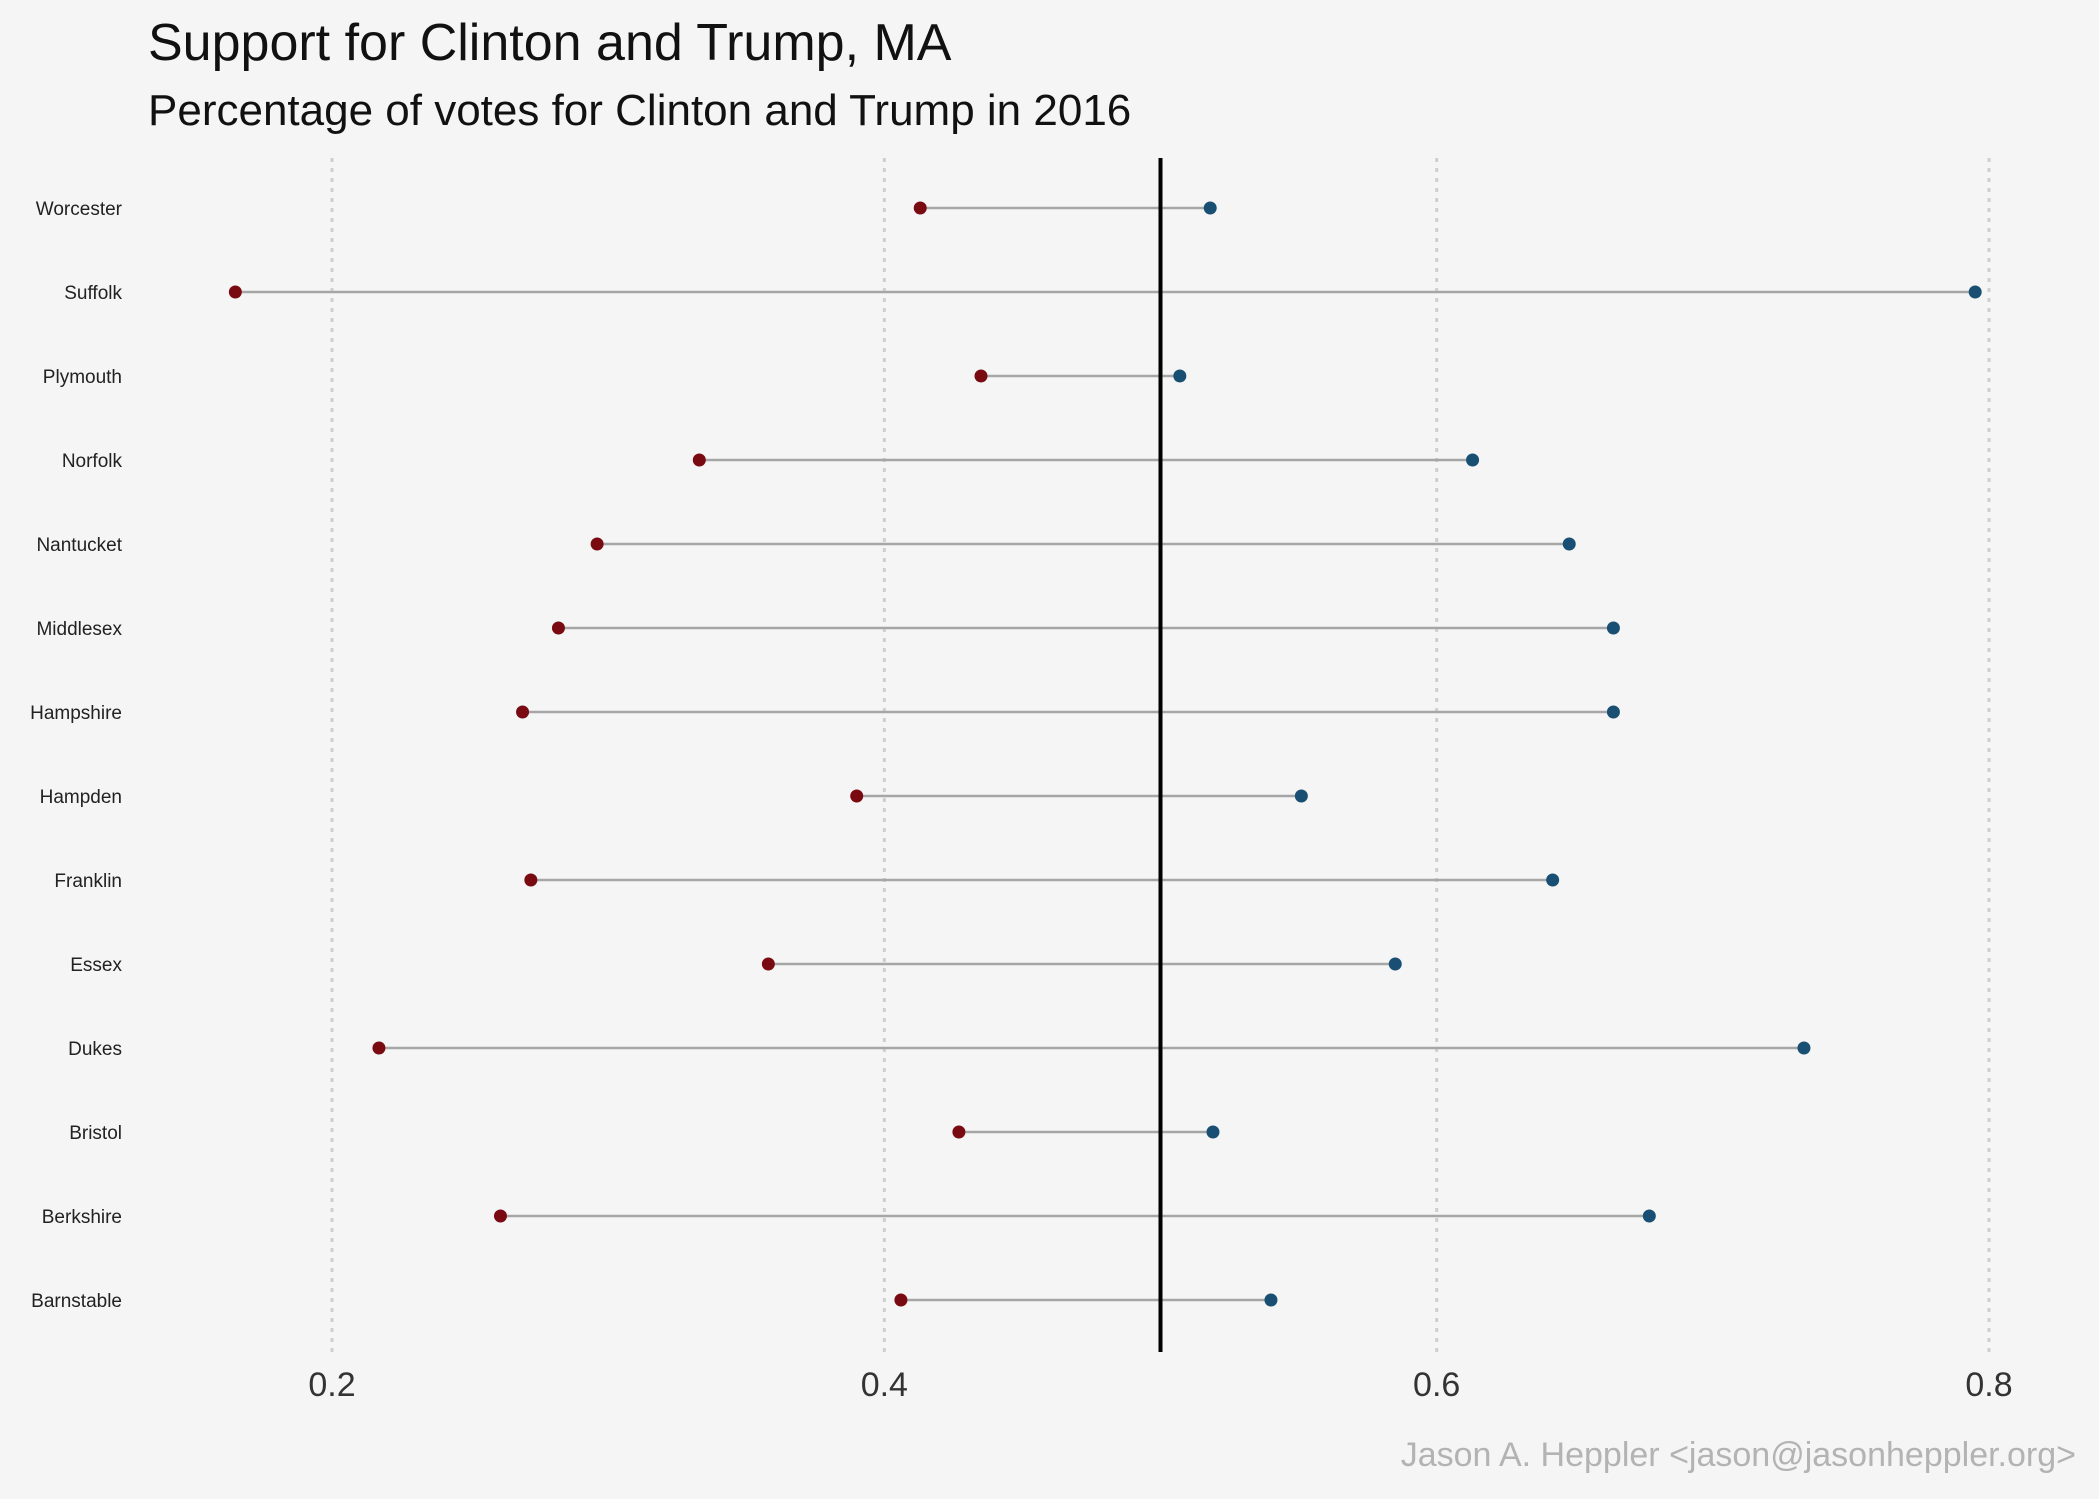 This screenshot has width=2099, height=1499. Describe the element at coordinates (88, 881) in the screenshot. I see `y-tick-label: Franklin` at that location.